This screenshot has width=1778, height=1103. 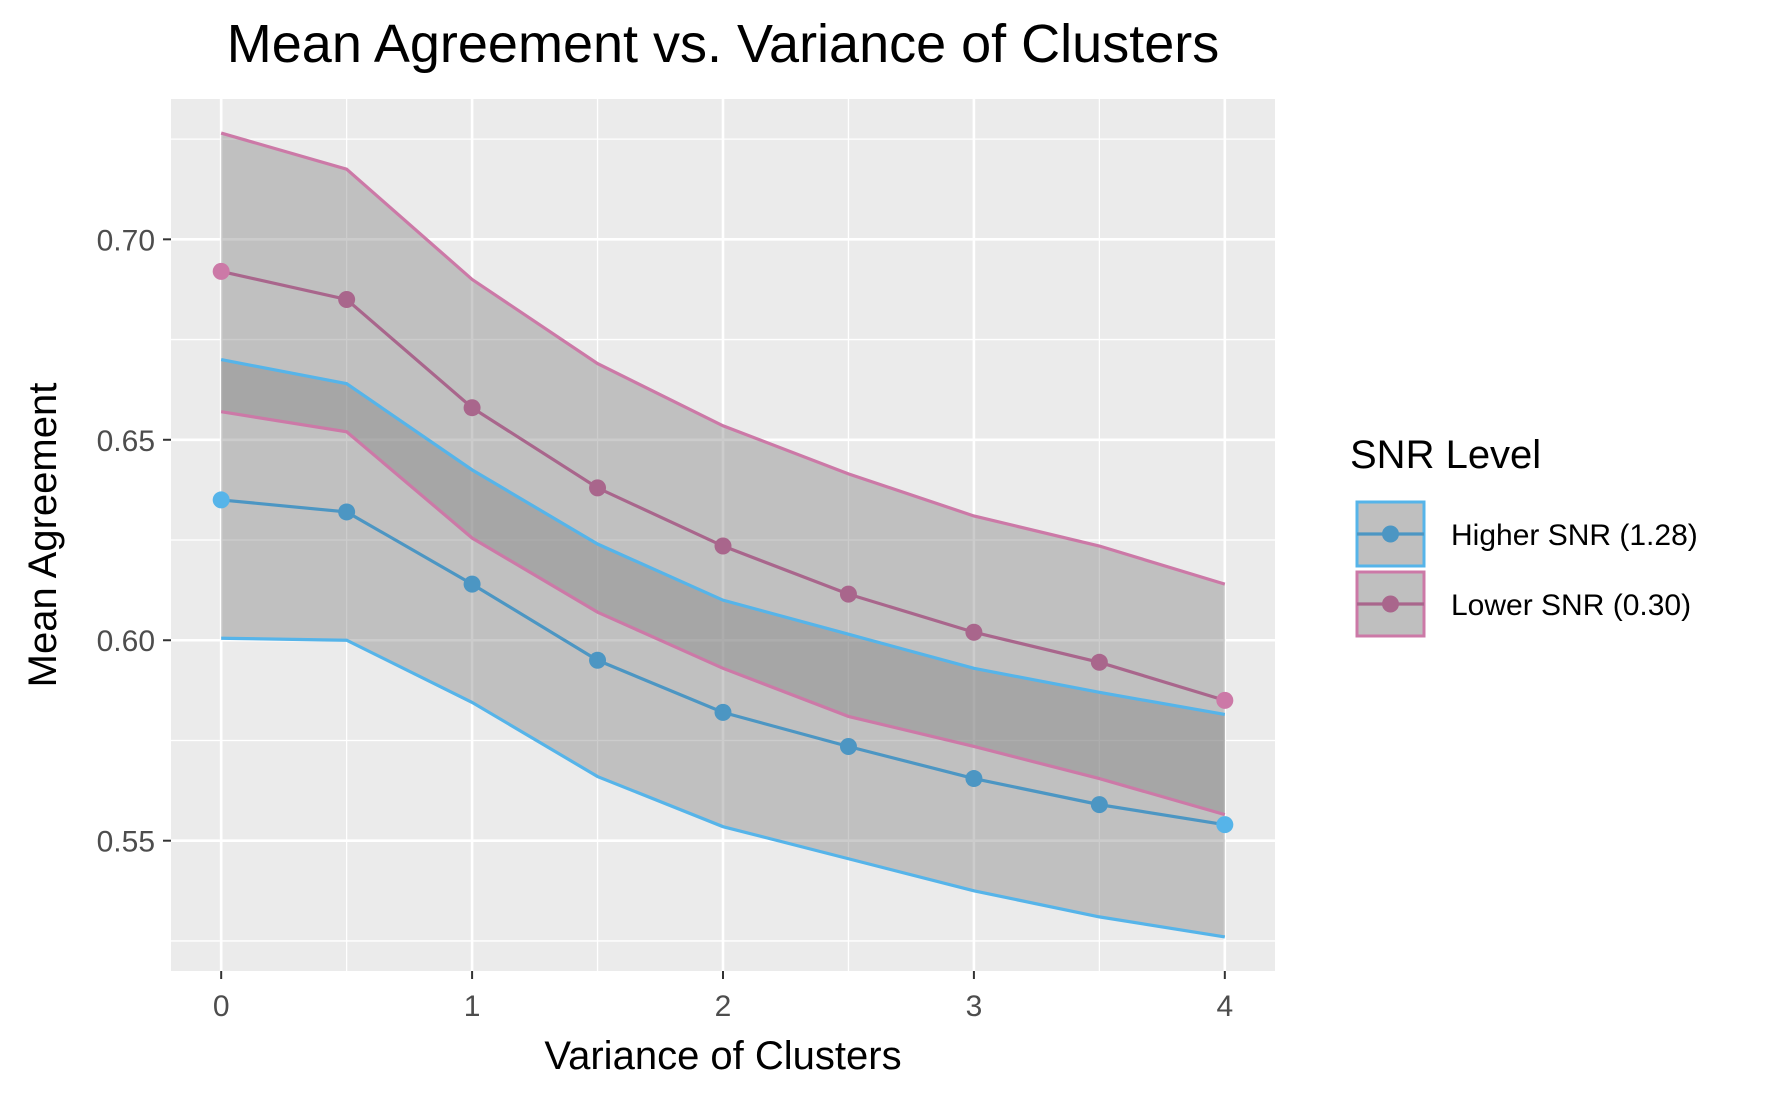 I want to click on y-tick-label: 0.65, so click(x=126, y=441).